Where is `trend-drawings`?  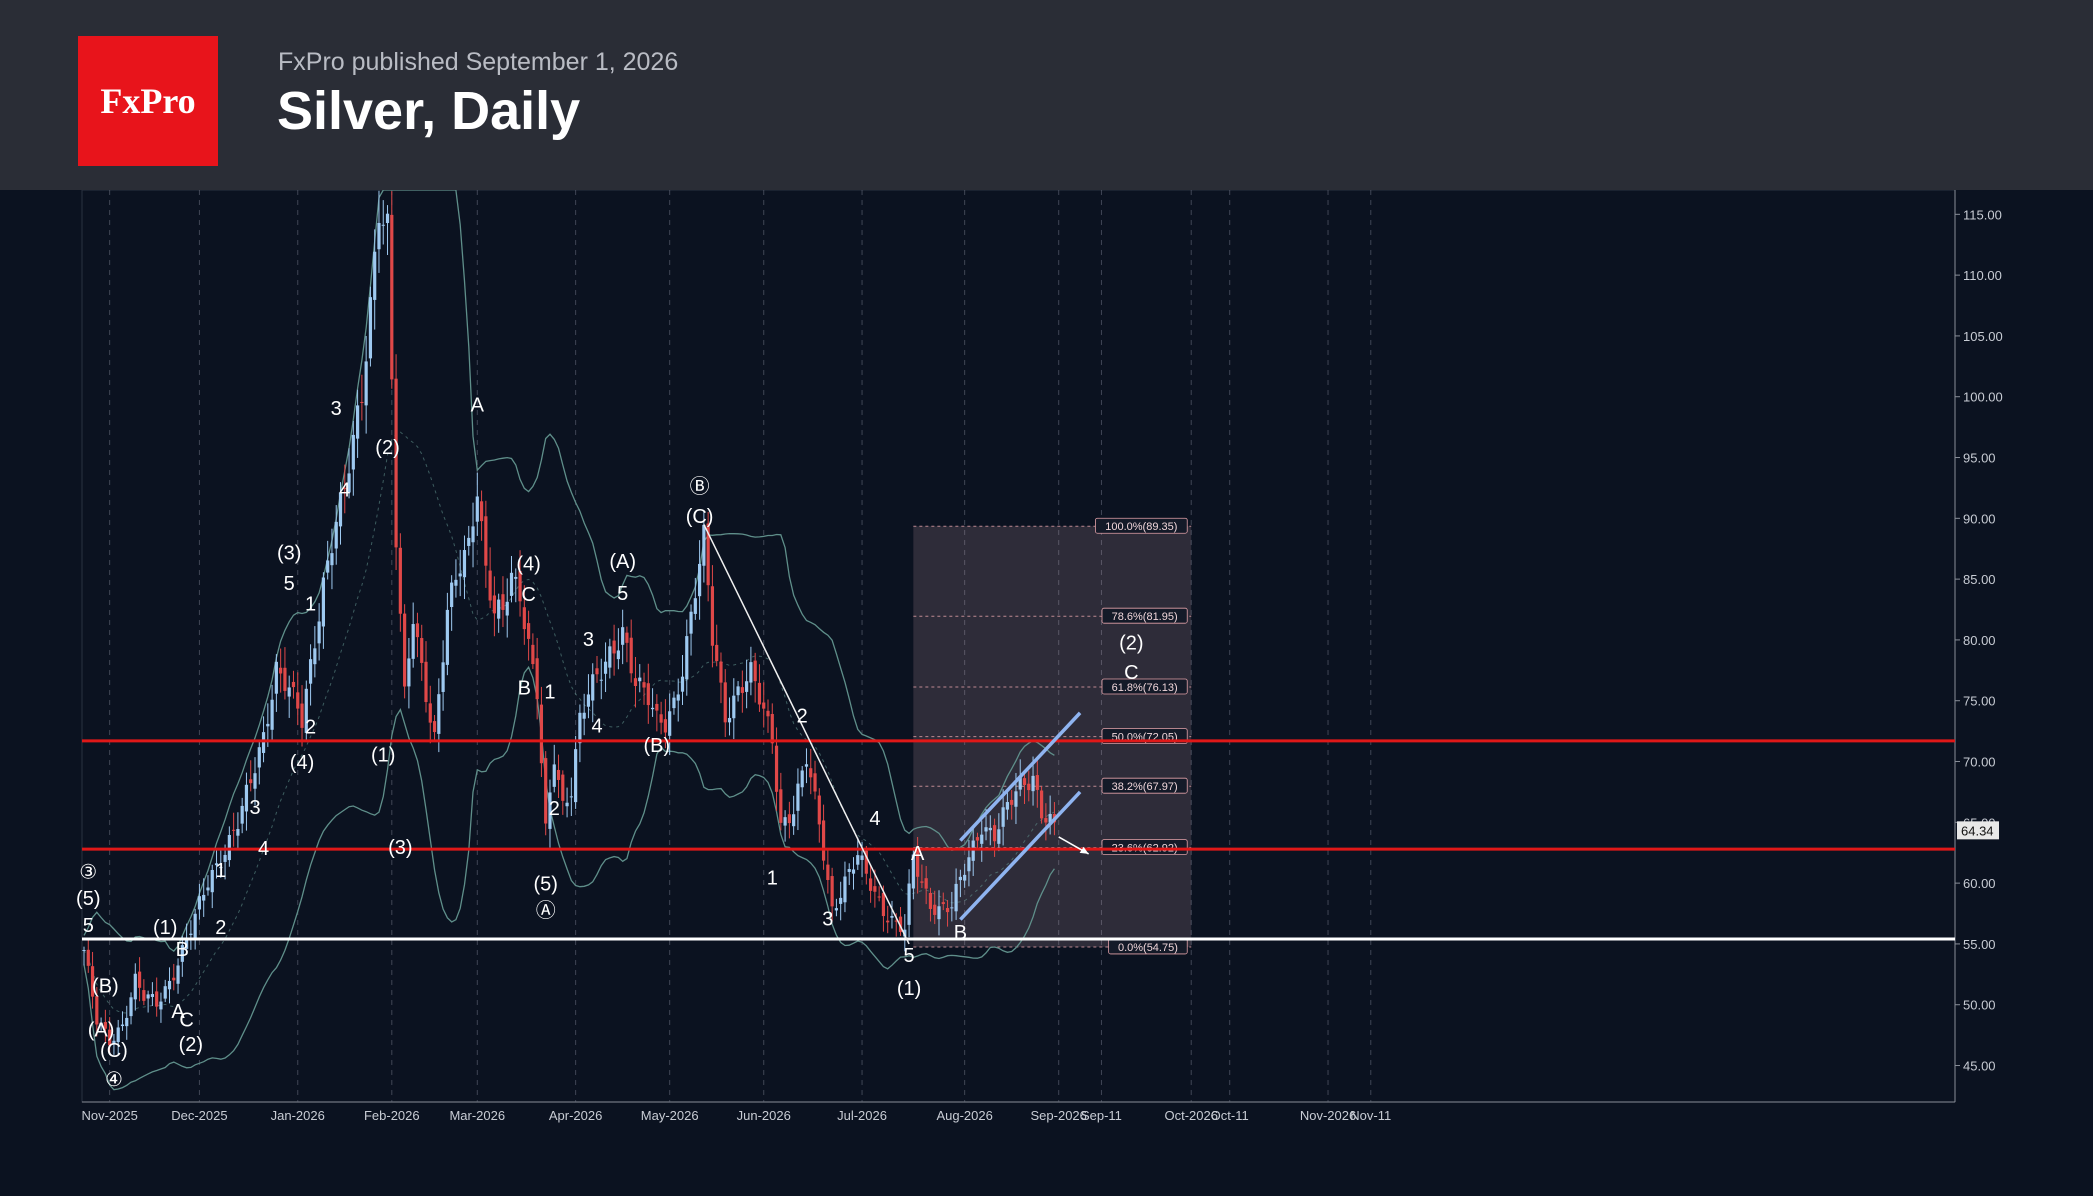
trend-drawings is located at coordinates (896, 734).